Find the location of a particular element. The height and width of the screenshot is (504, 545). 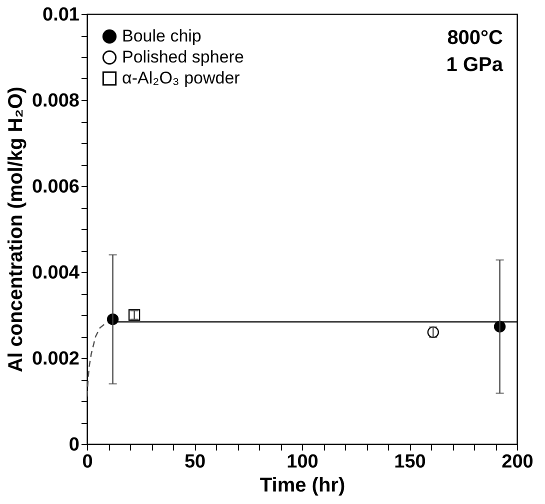

y-tick-label: 0.008 is located at coordinates (56, 101).